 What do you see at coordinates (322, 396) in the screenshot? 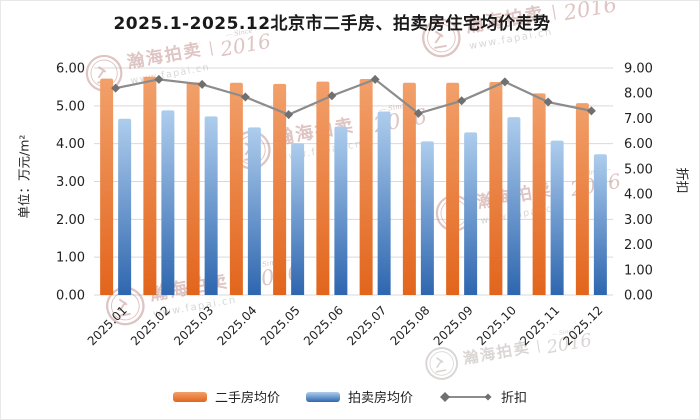
I see `legend-swatch-blue-bar` at bounding box center [322, 396].